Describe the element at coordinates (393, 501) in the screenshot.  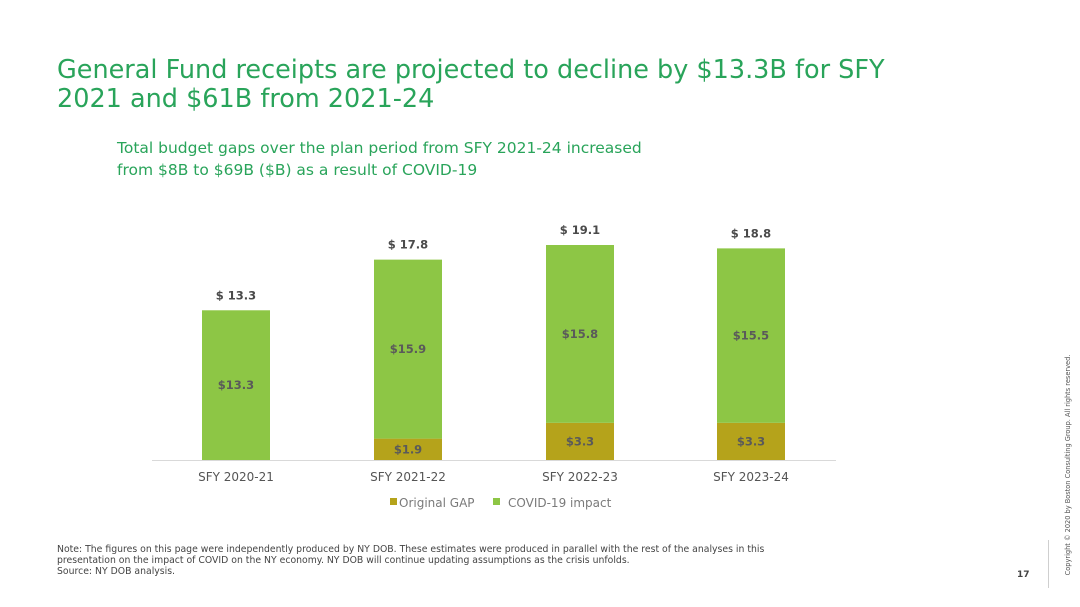
I see `legend-swatch-original-gap` at that location.